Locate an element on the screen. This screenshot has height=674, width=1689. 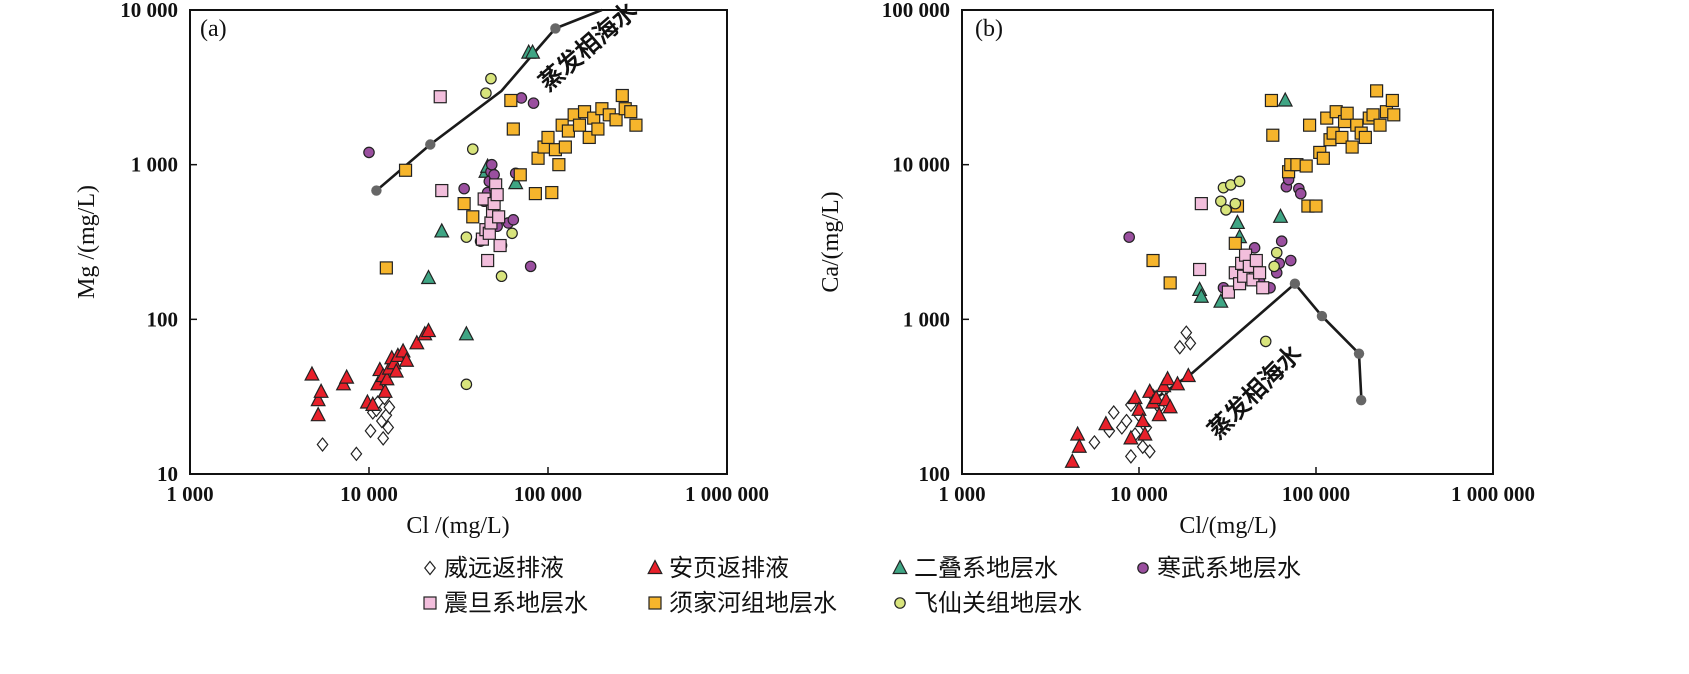
legend-marker-weiyuan is located at coordinates (430, 568).